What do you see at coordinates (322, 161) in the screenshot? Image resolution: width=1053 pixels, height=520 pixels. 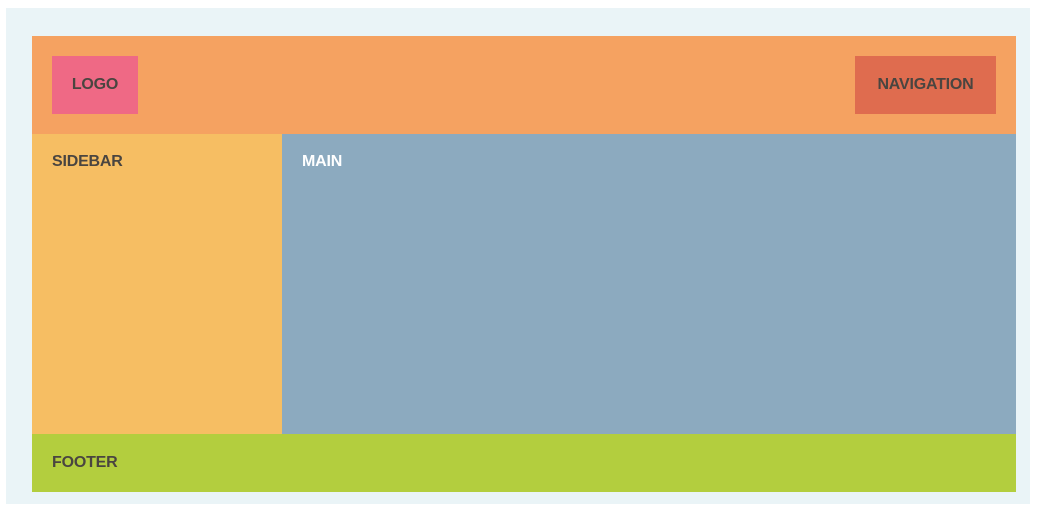 I see `main-label: MAIN` at bounding box center [322, 161].